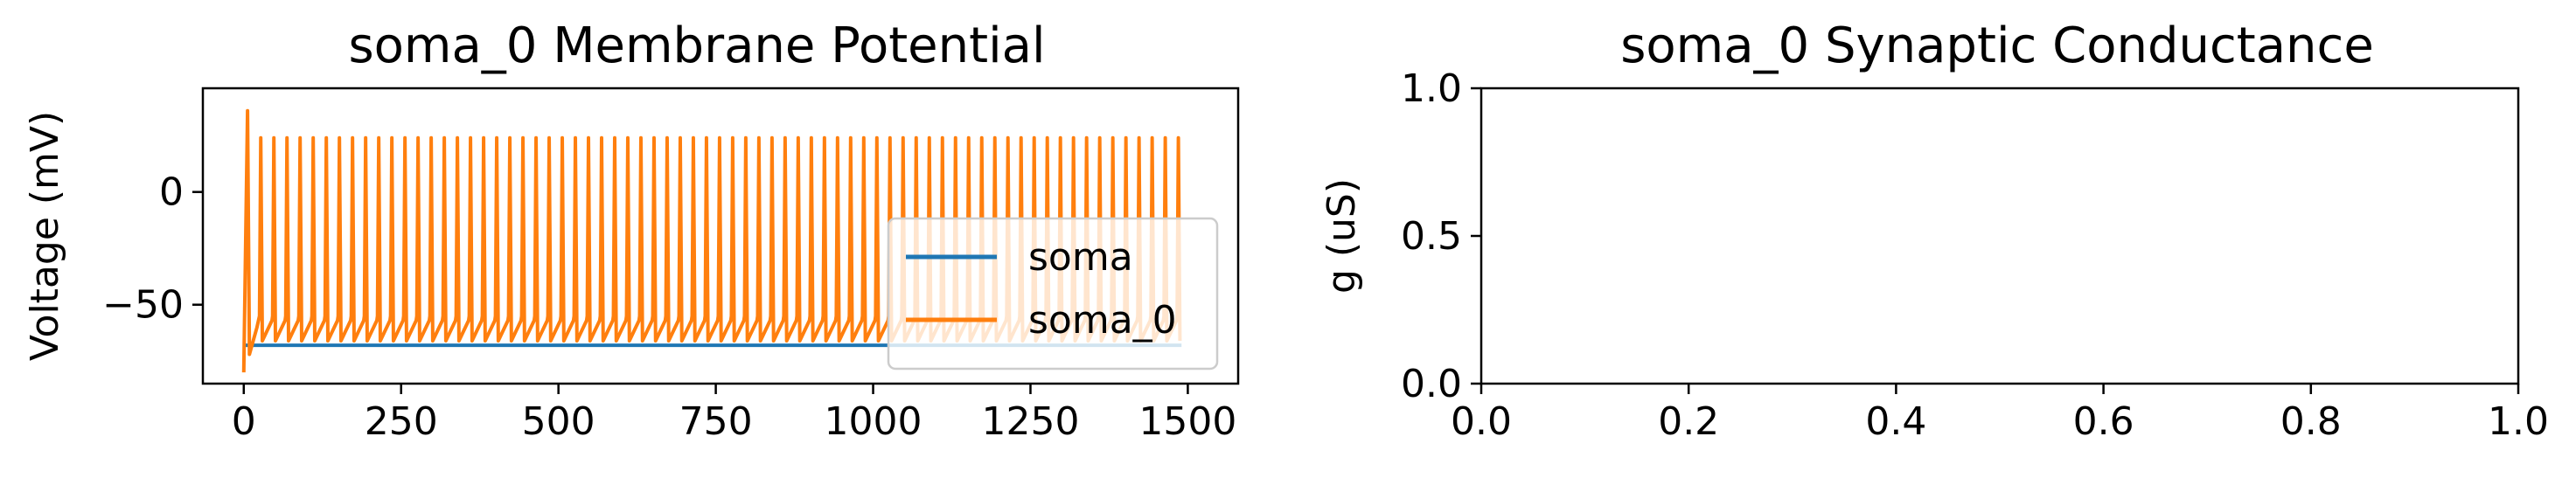 This screenshot has height=478, width=2576. Describe the element at coordinates (1431, 236) in the screenshot. I see `y-tick-label: 0.5` at that location.